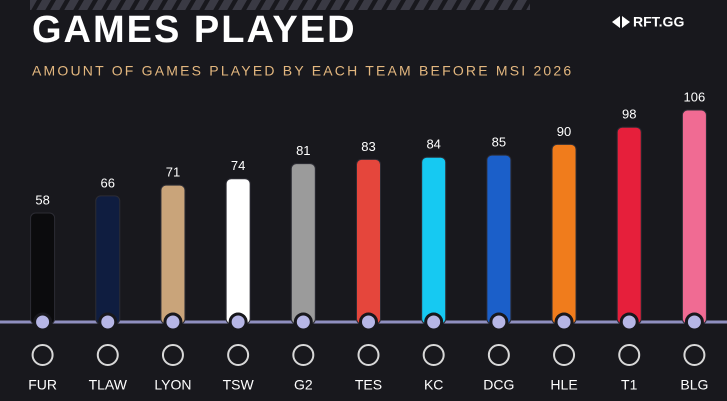  Describe the element at coordinates (368, 385) in the screenshot. I see `x-tick-label: TES` at that location.